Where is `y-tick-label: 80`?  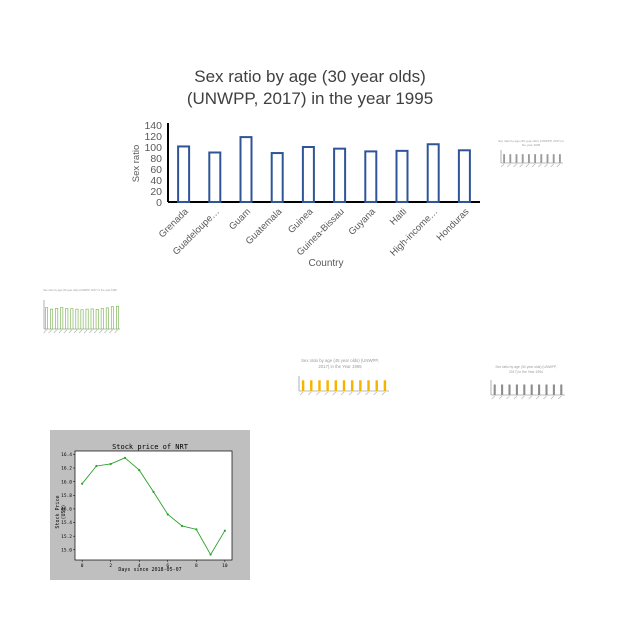 y-tick-label: 80 is located at coordinates (156, 159).